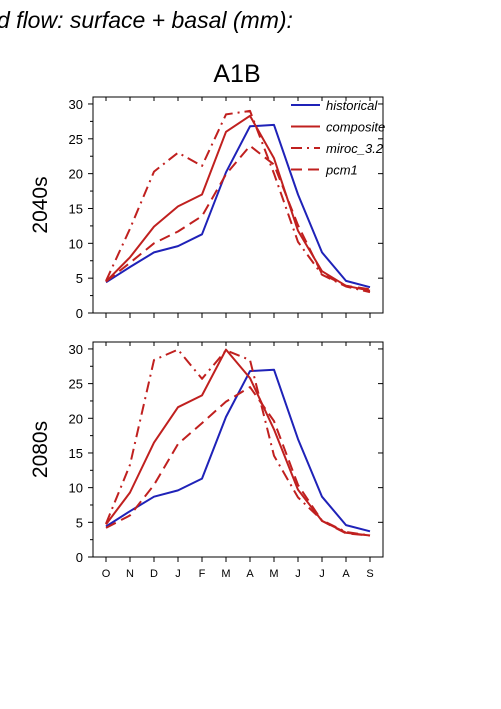 Image resolution: width=501 pixels, height=709 pixels. What do you see at coordinates (106, 574) in the screenshot?
I see `x-tick-label: O` at bounding box center [106, 574].